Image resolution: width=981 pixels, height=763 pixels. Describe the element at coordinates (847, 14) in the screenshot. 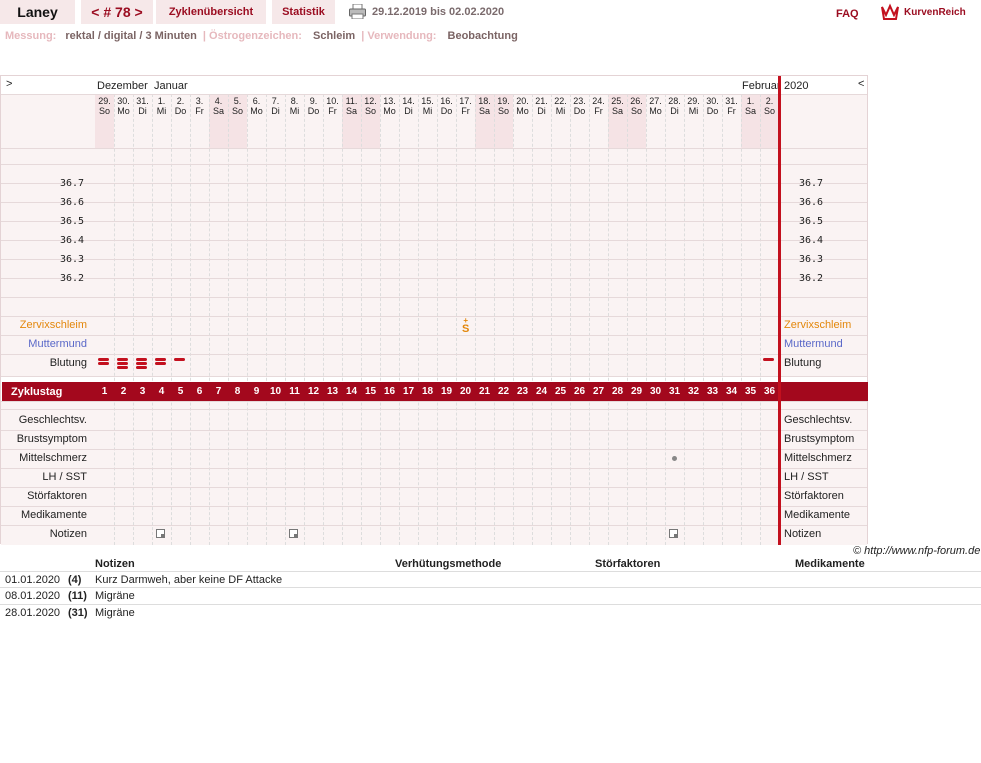

I see `faq-link: FAQ` at that location.